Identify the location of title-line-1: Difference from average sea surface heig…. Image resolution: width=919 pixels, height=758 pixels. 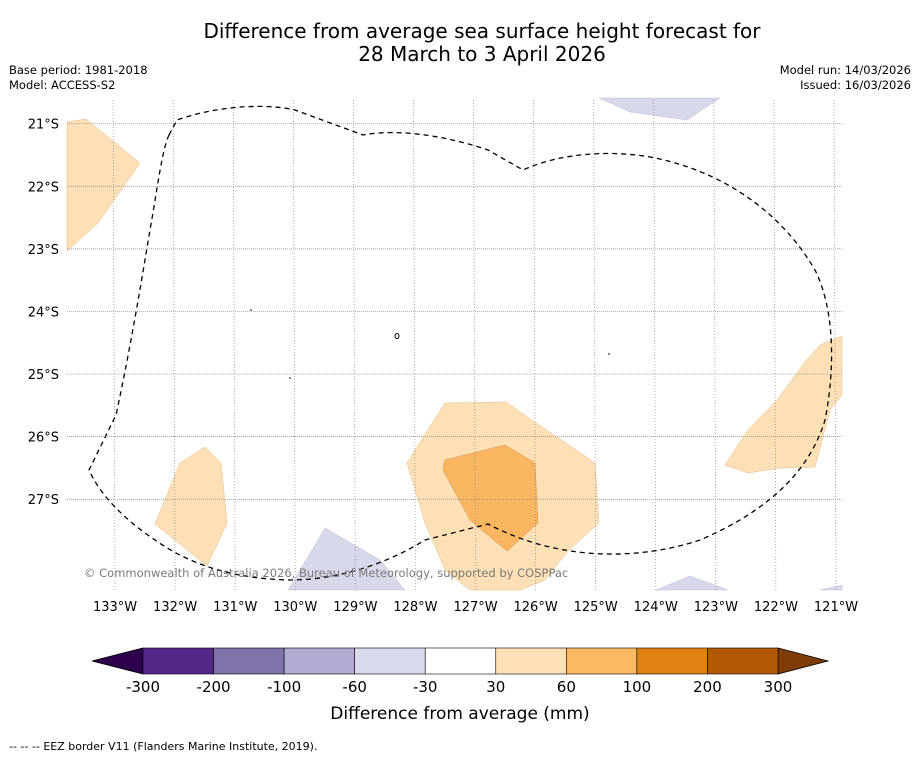
(482, 31).